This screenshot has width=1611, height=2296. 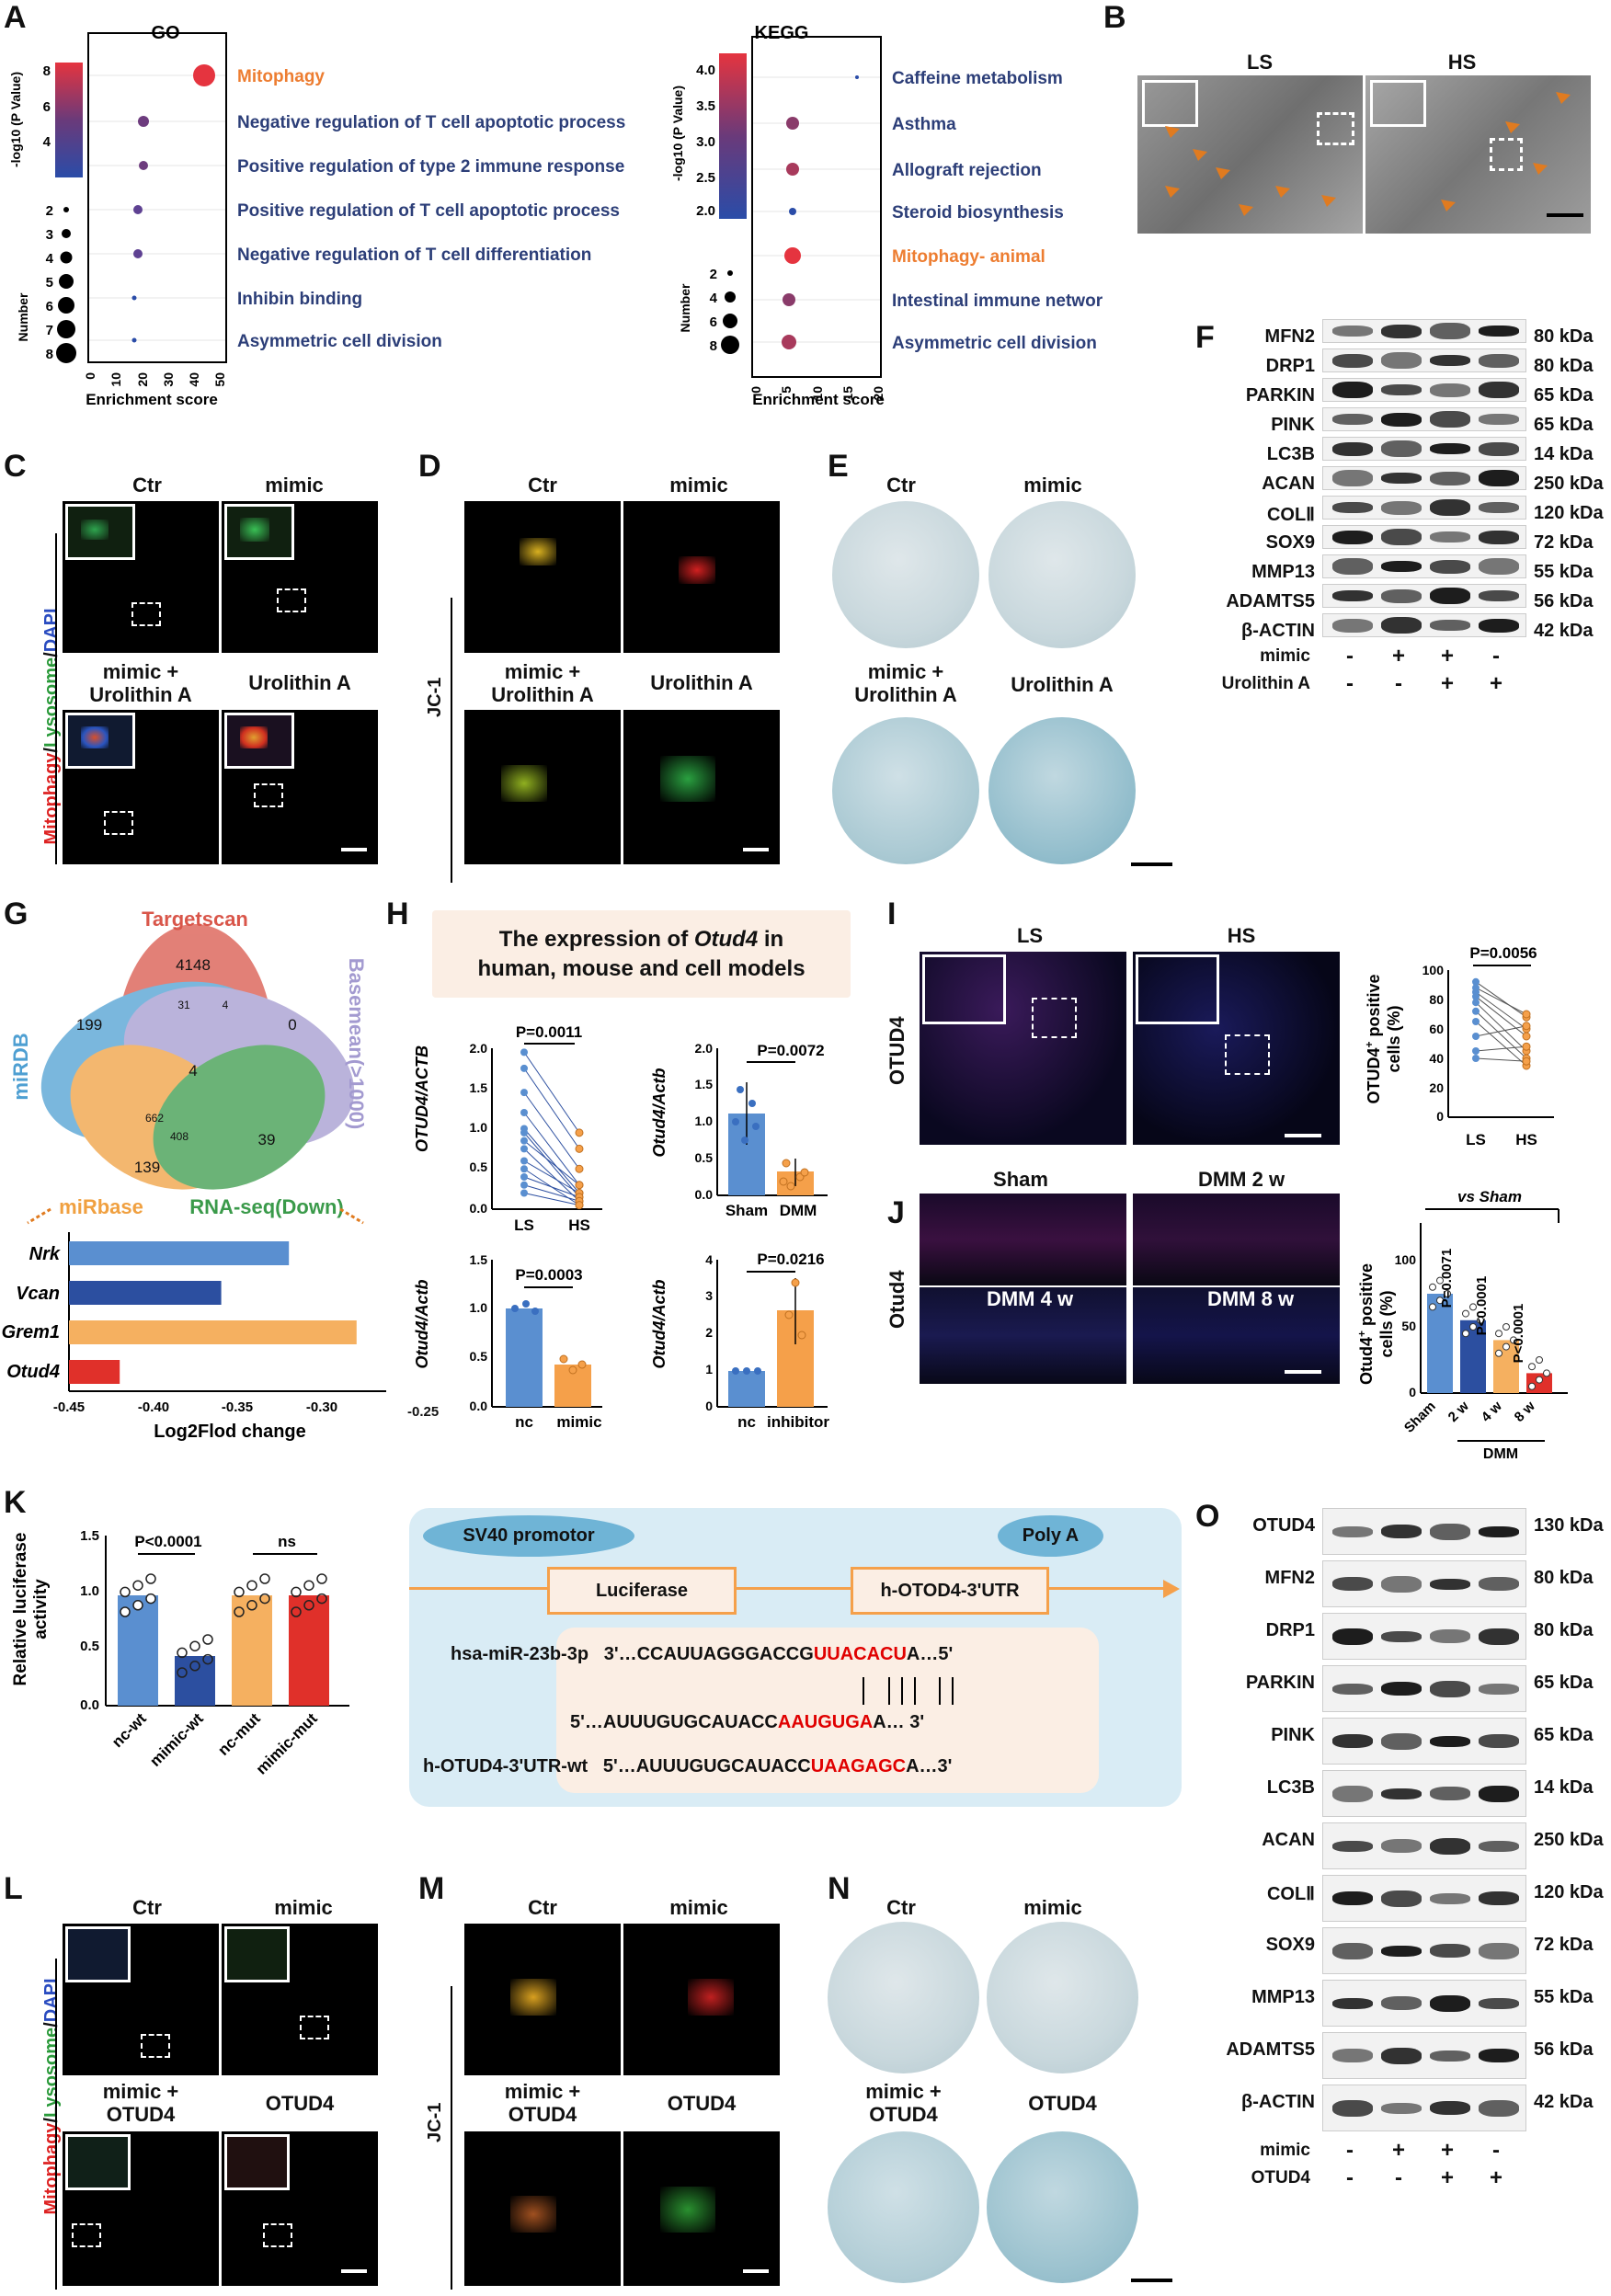 I want to click on l-image-ctr, so click(x=141, y=1999).